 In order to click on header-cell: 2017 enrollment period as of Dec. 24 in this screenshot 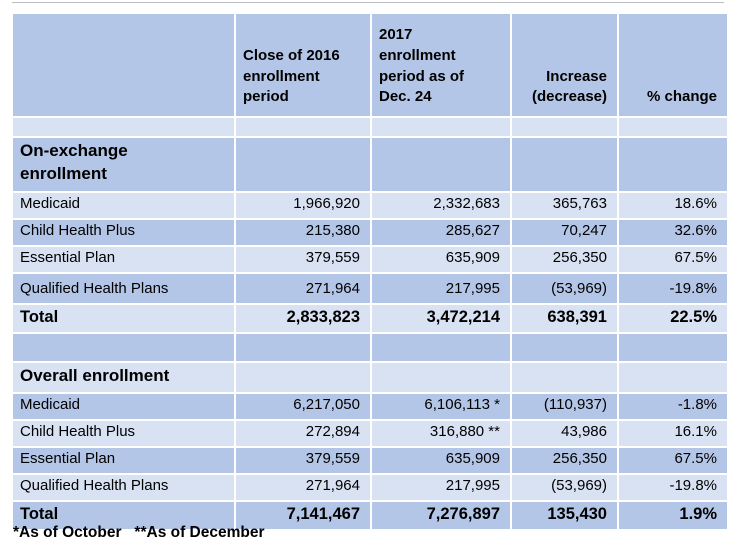, I will do `click(441, 65)`.